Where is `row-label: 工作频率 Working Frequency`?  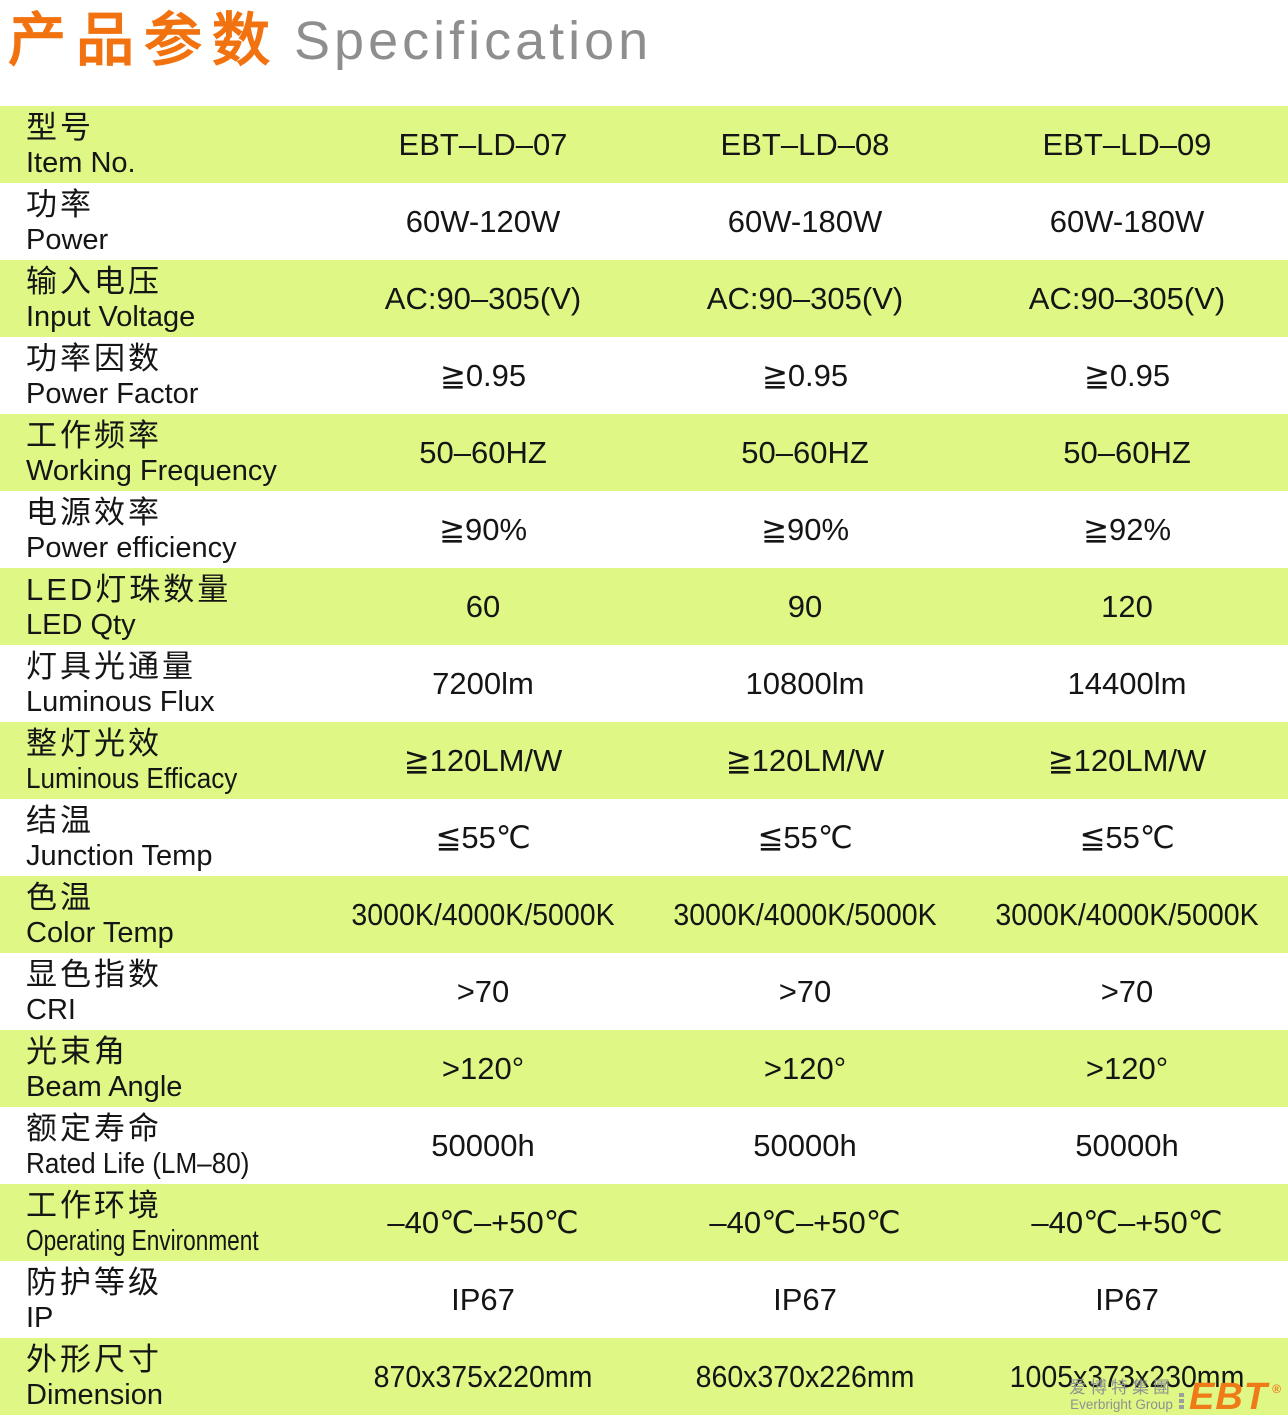 row-label: 工作频率 Working Frequency is located at coordinates (161, 452).